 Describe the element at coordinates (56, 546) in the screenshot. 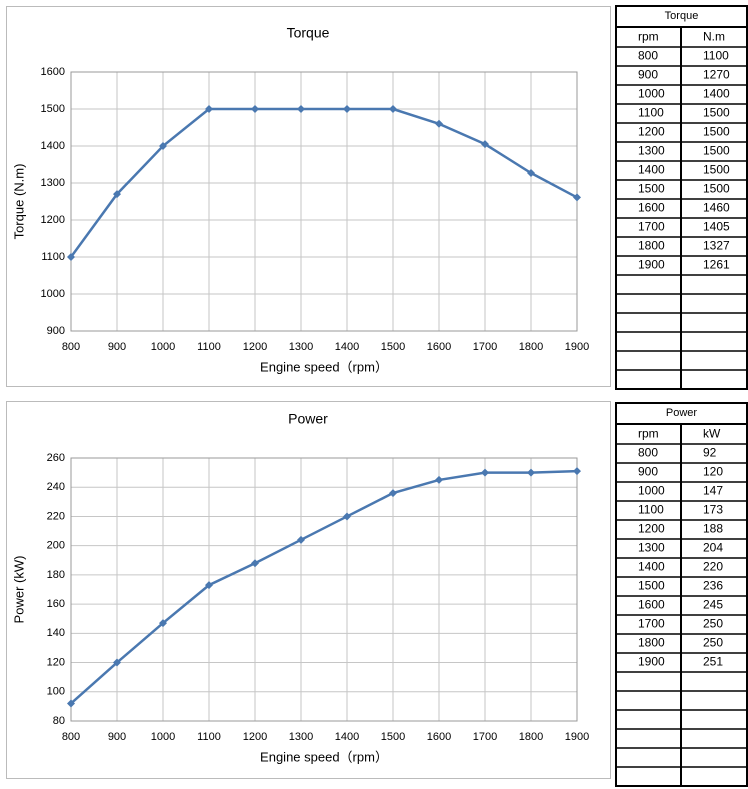

I see `y-tick-label: 200` at that location.